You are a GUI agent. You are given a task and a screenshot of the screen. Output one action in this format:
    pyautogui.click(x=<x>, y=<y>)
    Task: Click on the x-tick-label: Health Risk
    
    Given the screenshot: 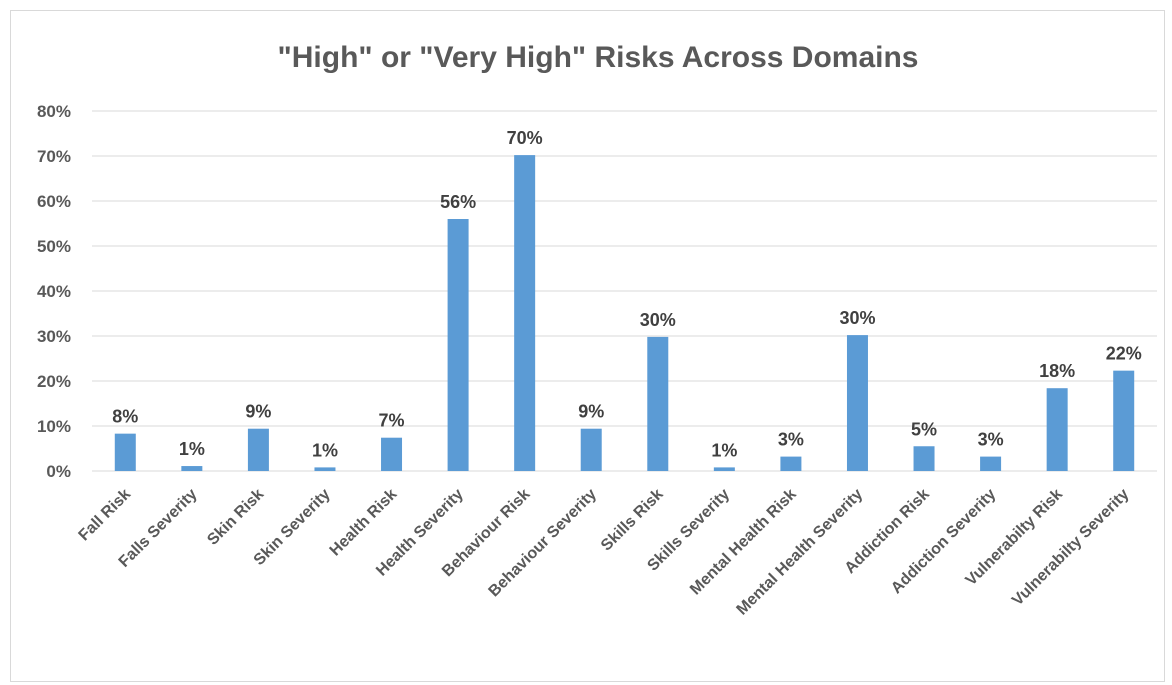 What is the action you would take?
    pyautogui.click(x=364, y=523)
    